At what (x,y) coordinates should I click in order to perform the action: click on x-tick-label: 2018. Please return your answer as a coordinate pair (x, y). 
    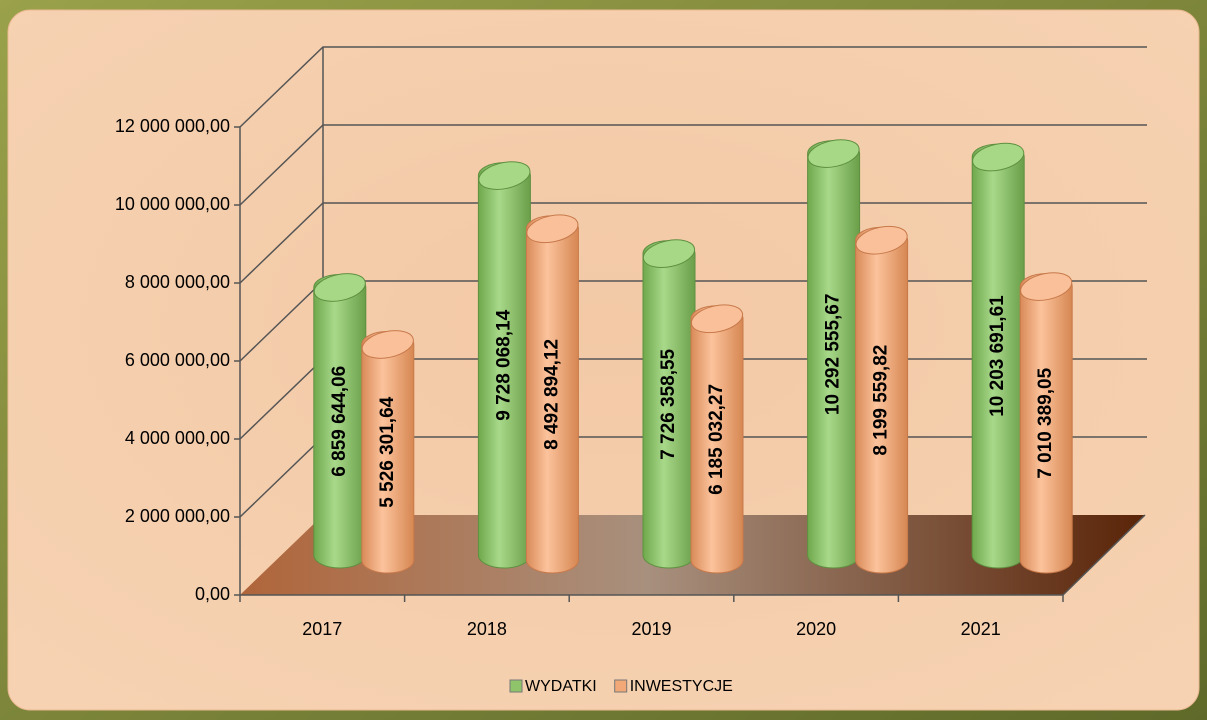
    Looking at the image, I should click on (487, 629).